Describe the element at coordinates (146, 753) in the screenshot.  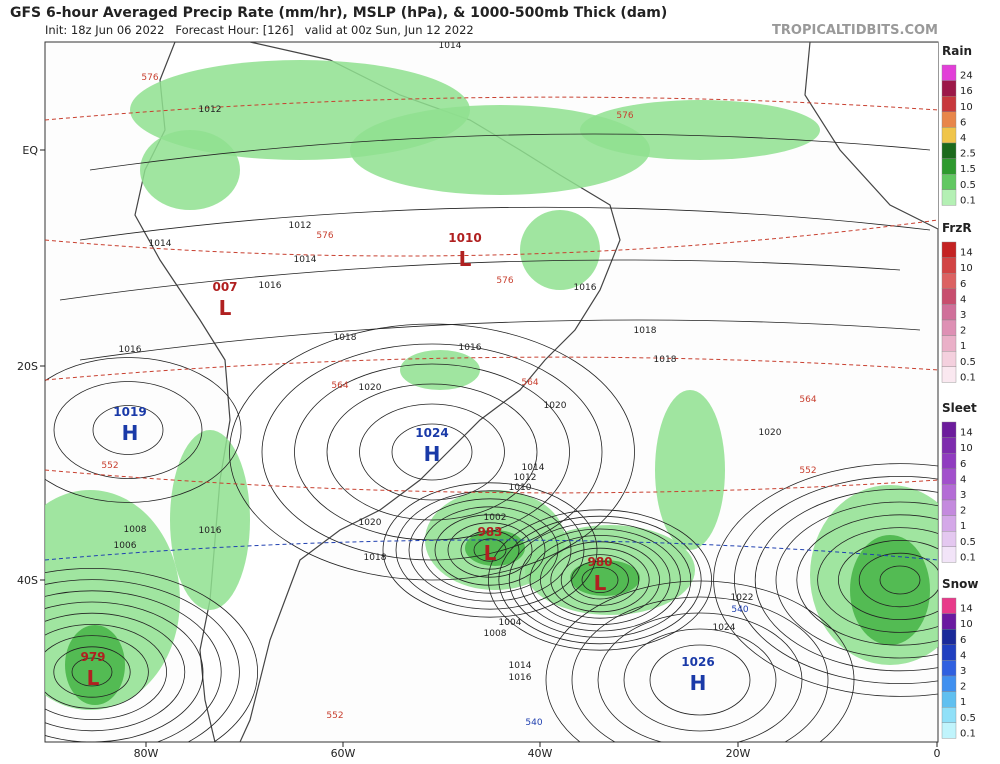
I see `lon-label: 80W` at that location.